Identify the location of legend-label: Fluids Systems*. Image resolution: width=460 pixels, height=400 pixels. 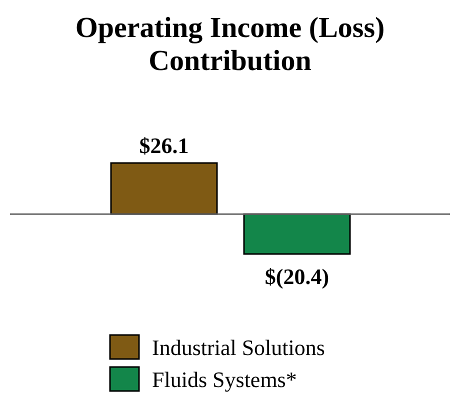
(224, 379).